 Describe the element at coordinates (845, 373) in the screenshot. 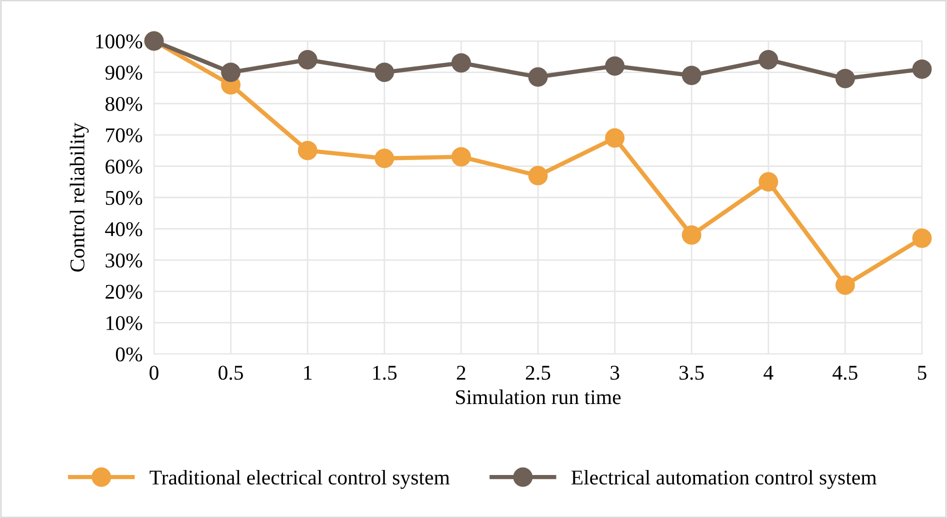

I see `x-tick-label: 4.5` at that location.